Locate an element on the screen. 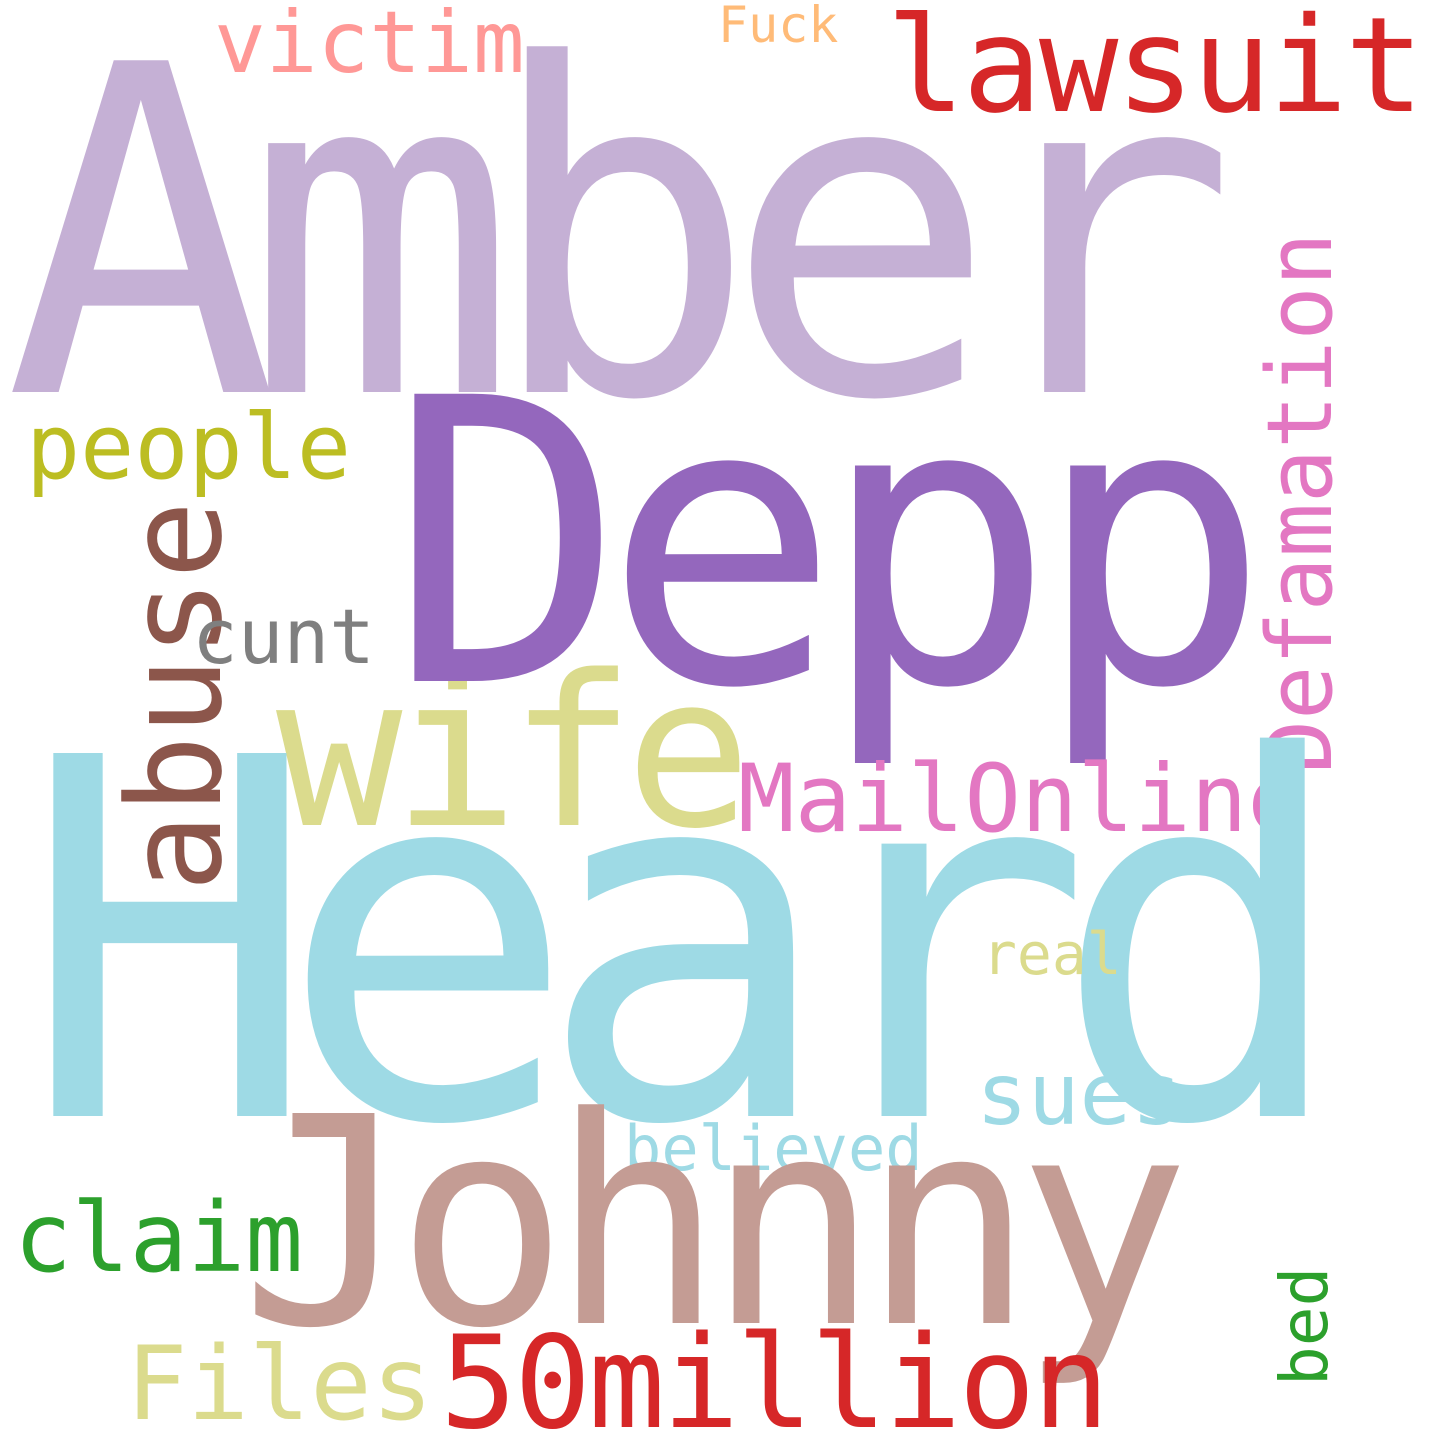 This screenshot has height=1440, width=1440. word-cunt: cunt is located at coordinates (284, 636).